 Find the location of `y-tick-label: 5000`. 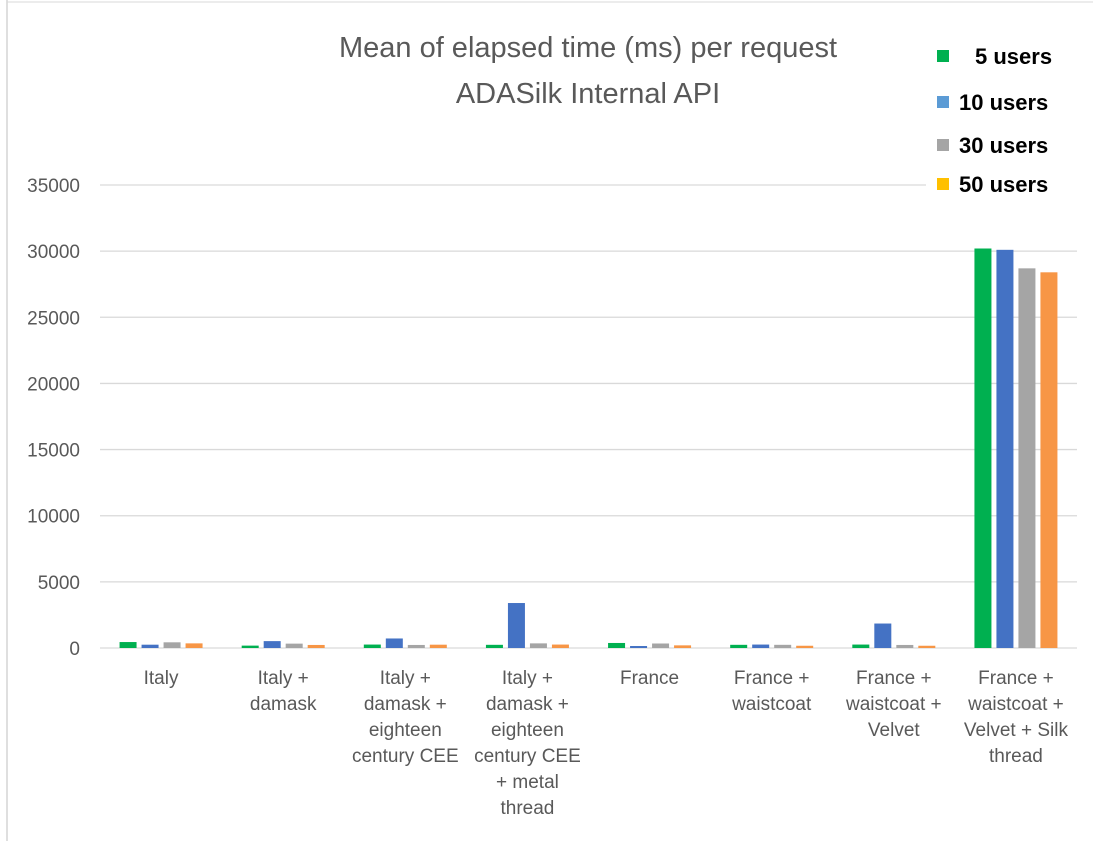

y-tick-label: 5000 is located at coordinates (59, 583).